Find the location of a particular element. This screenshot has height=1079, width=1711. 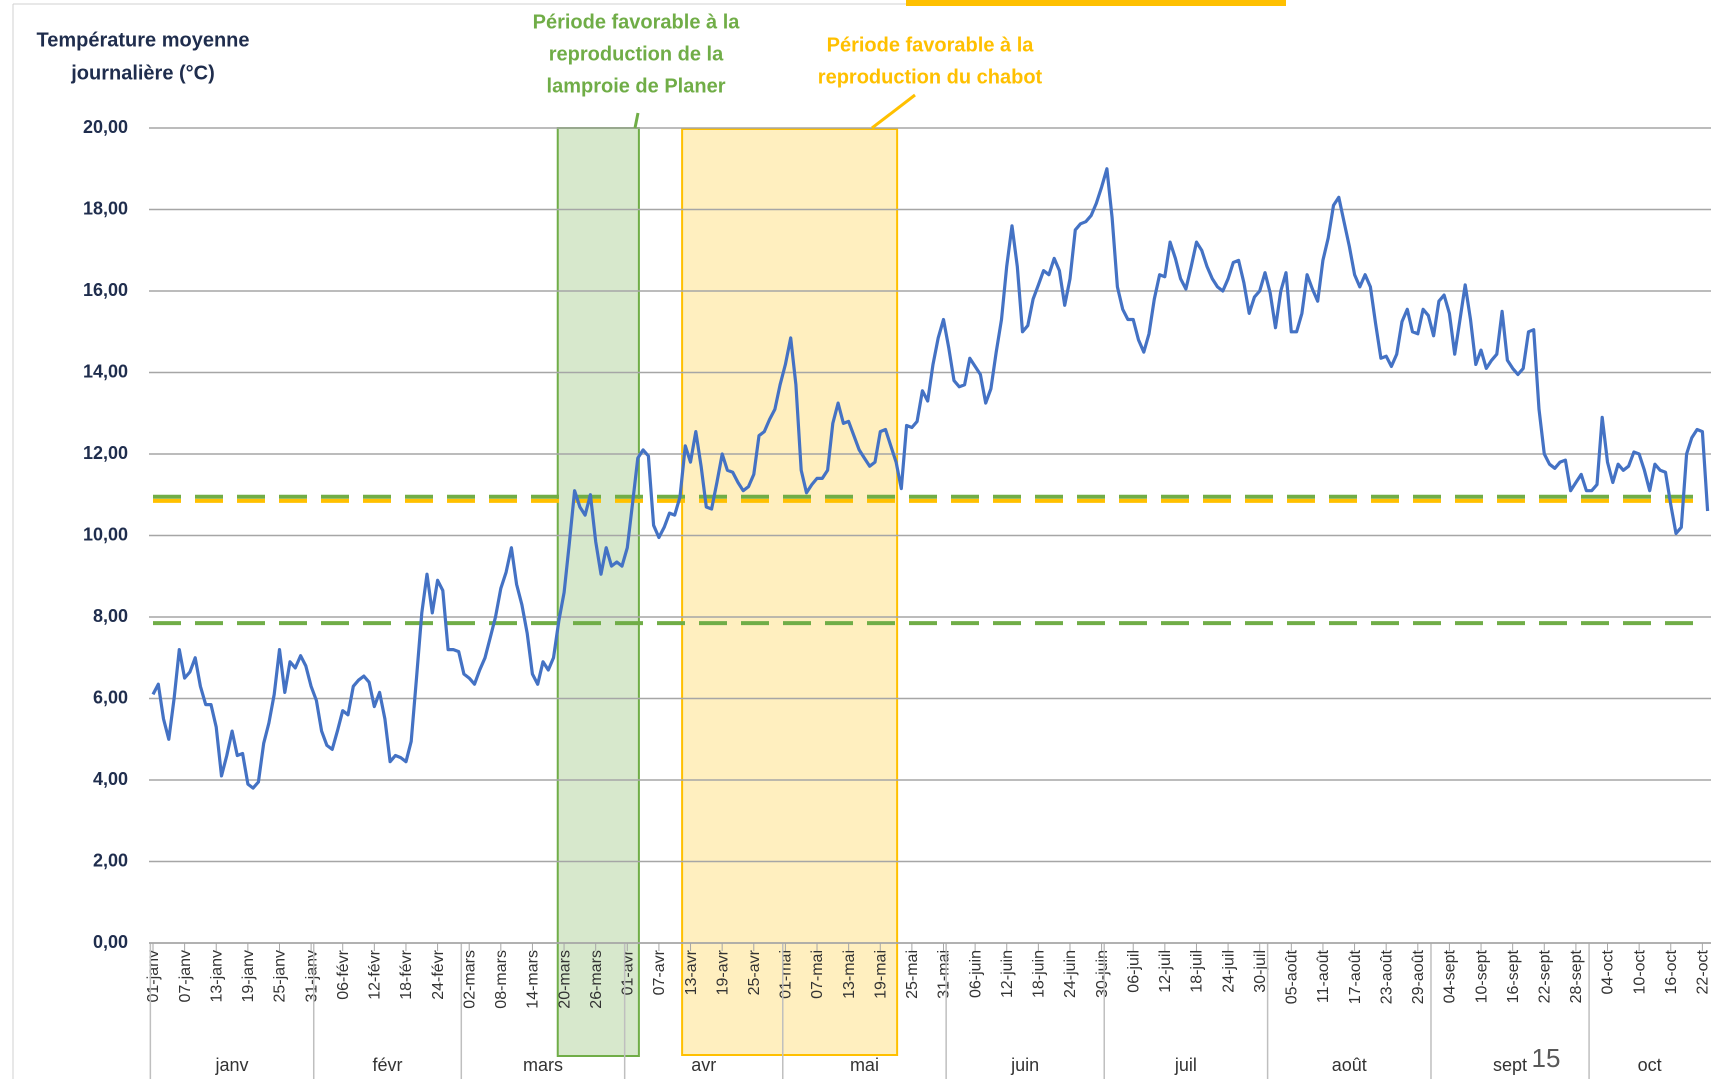

x-tick-label: 24-juin is located at coordinates (1070, 974).